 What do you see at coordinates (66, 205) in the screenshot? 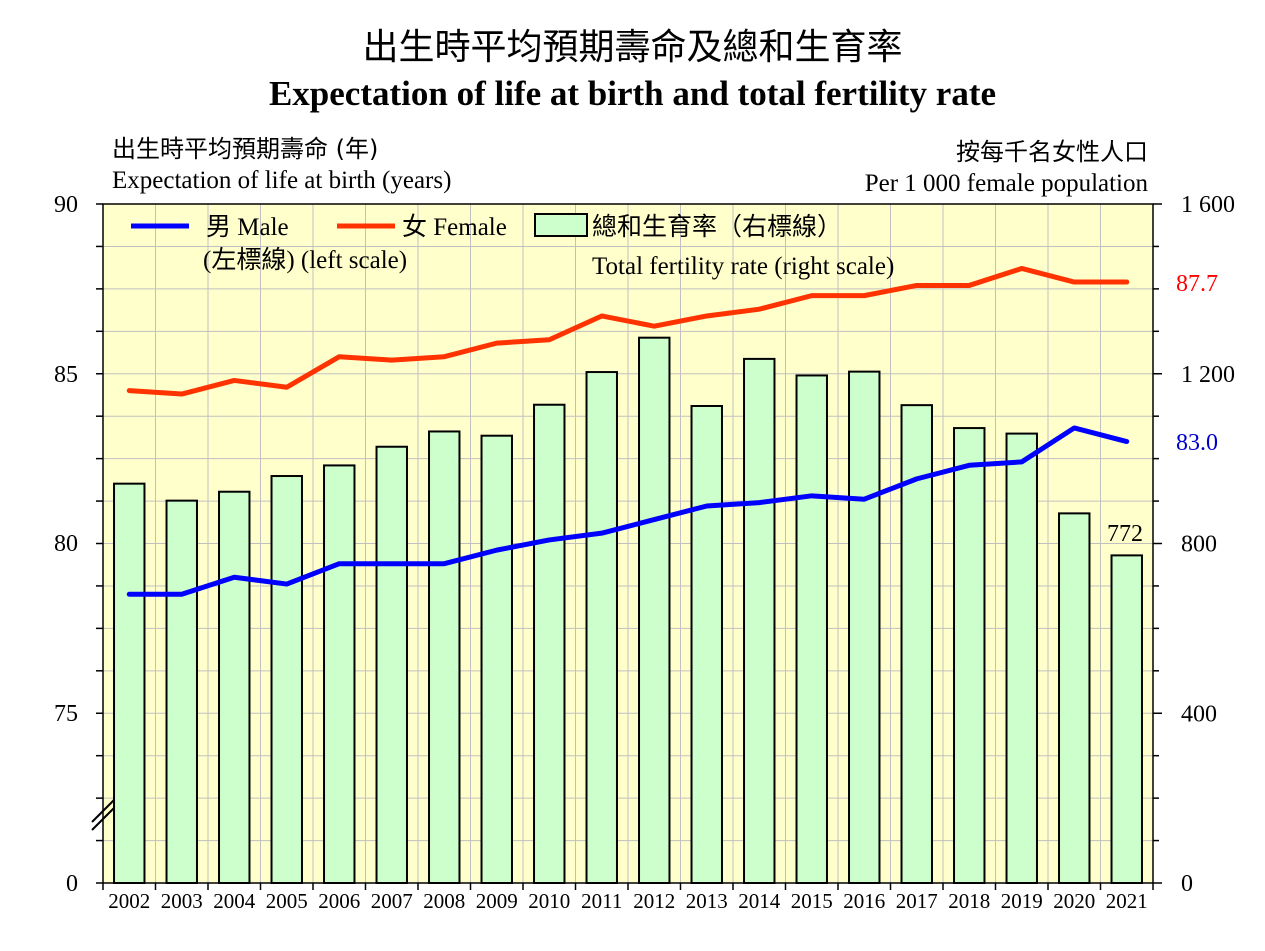
I see `left-axis-tick-label: 90` at bounding box center [66, 205].